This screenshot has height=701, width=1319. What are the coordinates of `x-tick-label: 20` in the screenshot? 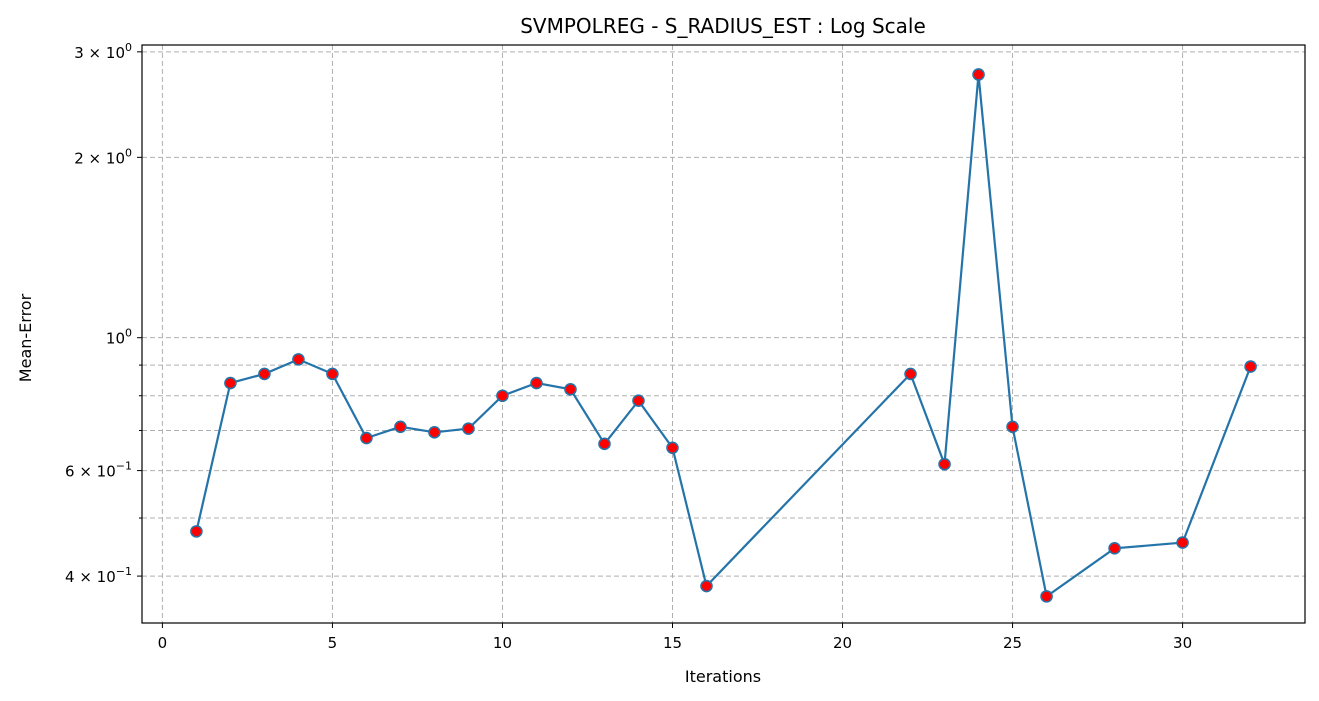 It's located at (842, 643).